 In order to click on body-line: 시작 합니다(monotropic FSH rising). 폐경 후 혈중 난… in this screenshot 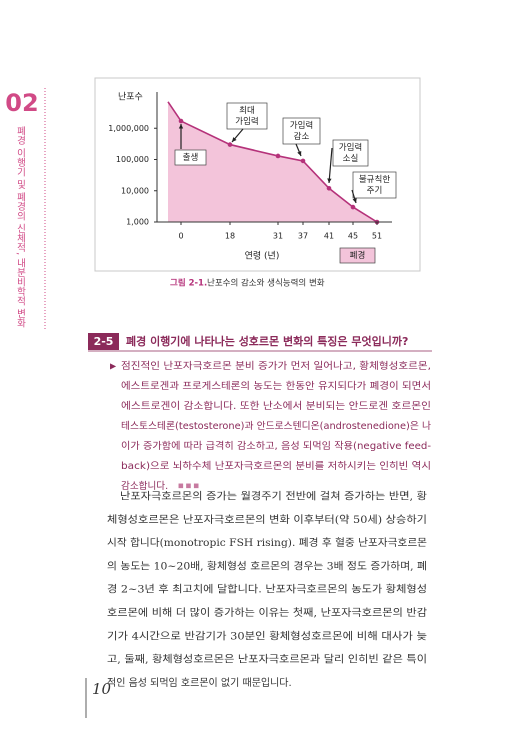, I will do `click(267, 542)`.